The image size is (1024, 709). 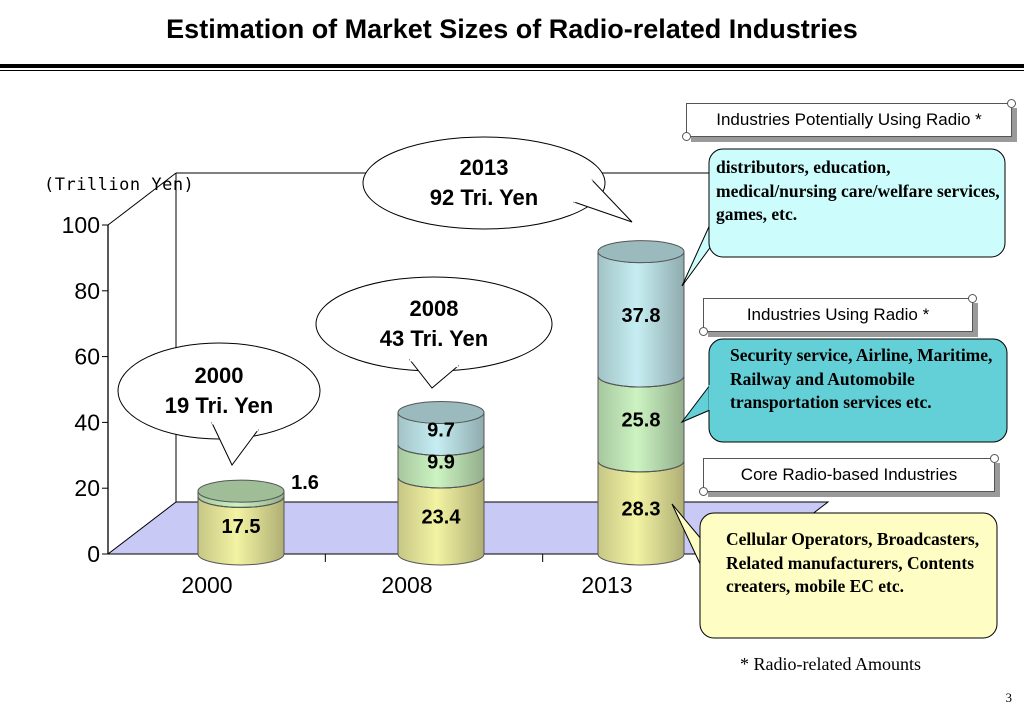 I want to click on x-tick-label: 2013, so click(x=606, y=585).